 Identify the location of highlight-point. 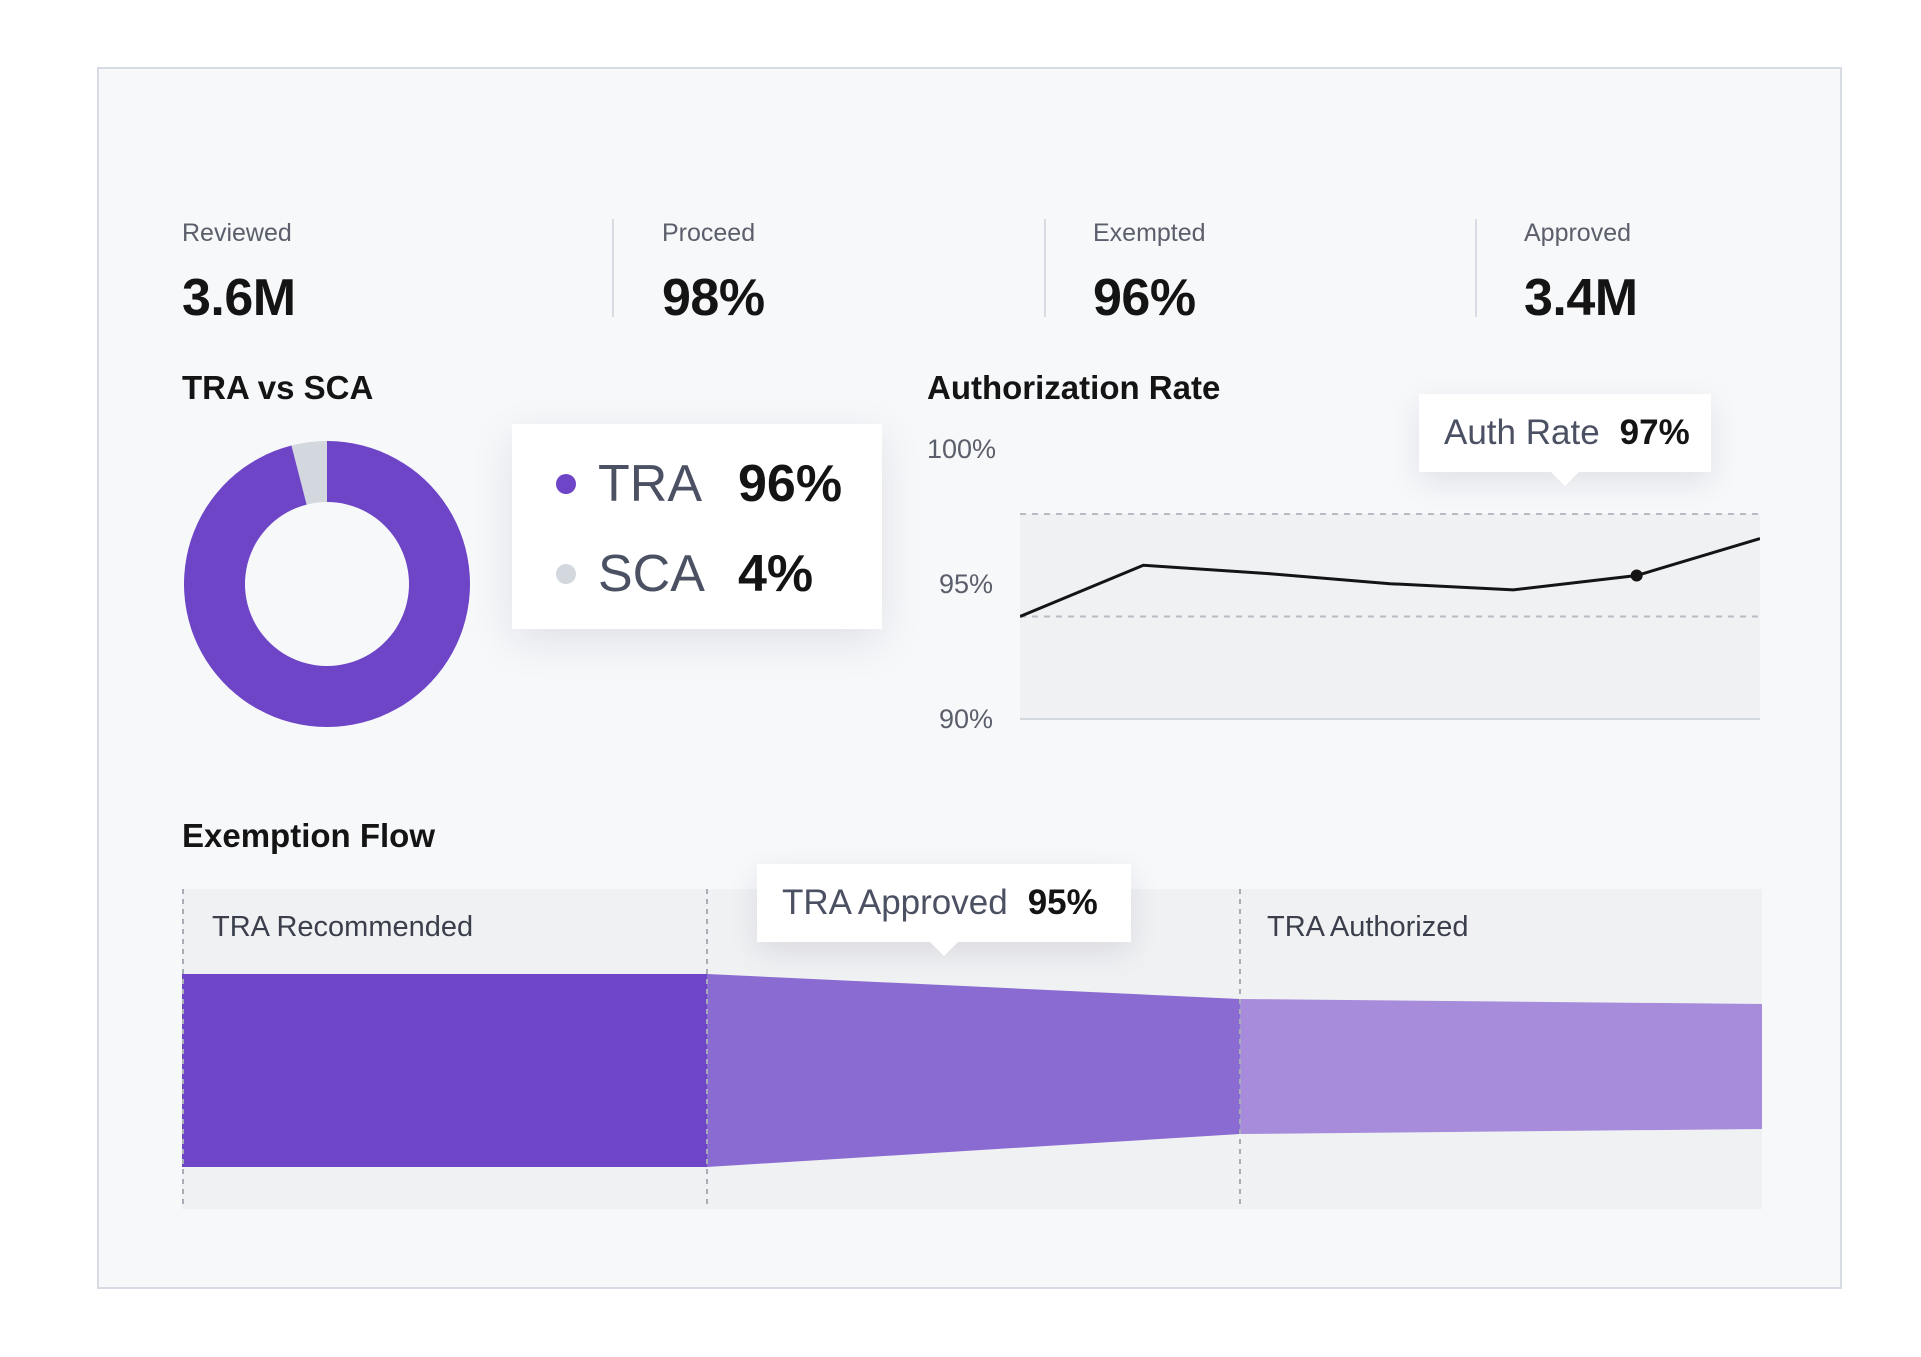
(1636, 575).